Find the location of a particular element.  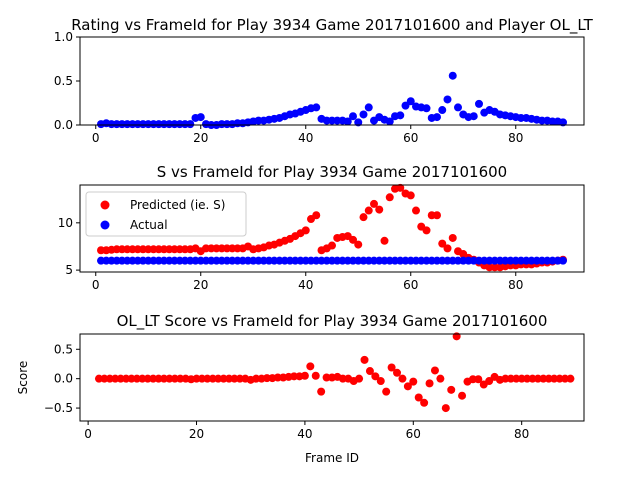

y-tick-label: 10 is located at coordinates (65, 223).